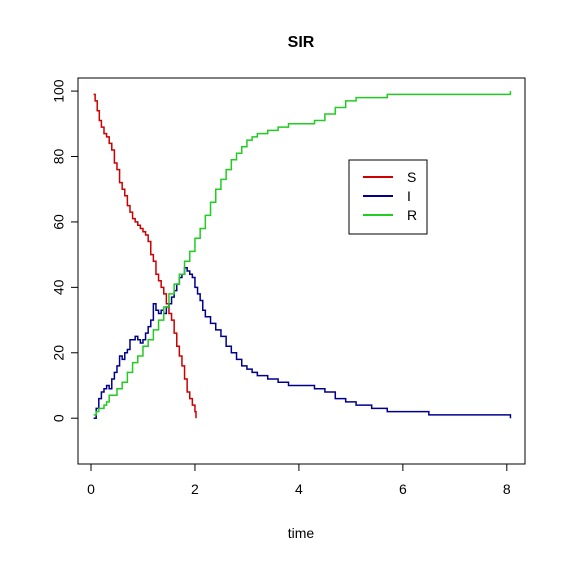 Image resolution: width=564 pixels, height=563 pixels. What do you see at coordinates (59, 353) in the screenshot?
I see `y-tick-label: 20` at bounding box center [59, 353].